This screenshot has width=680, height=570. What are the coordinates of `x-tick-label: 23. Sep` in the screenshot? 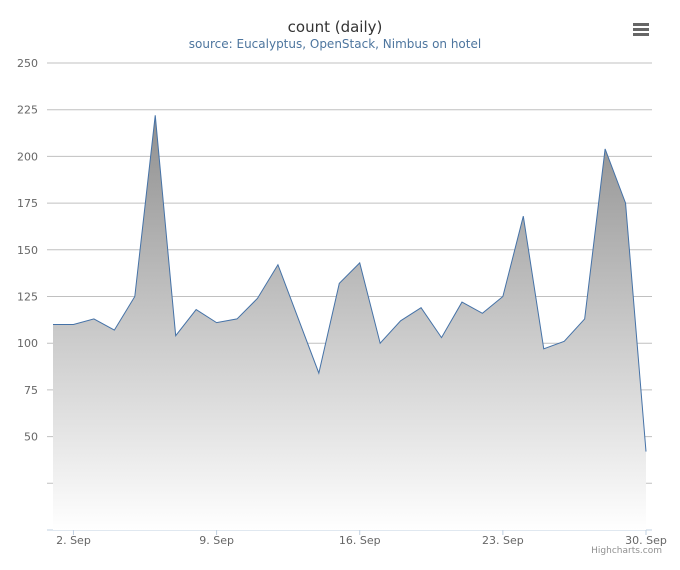 It's located at (503, 540).